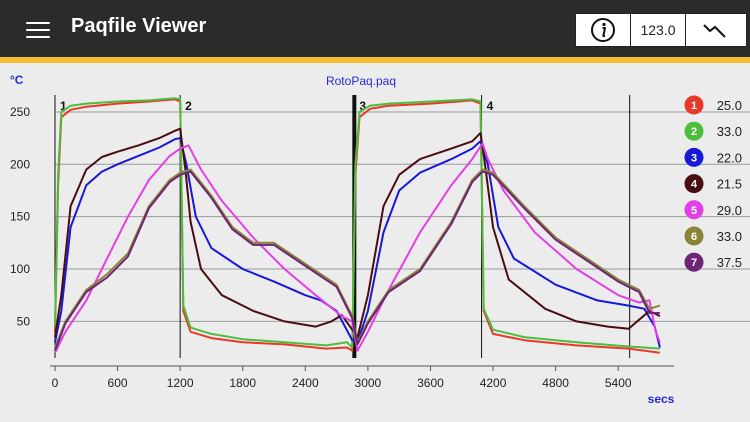 The width and height of the screenshot is (750, 422). I want to click on y-tick-label: 100, so click(20, 269).